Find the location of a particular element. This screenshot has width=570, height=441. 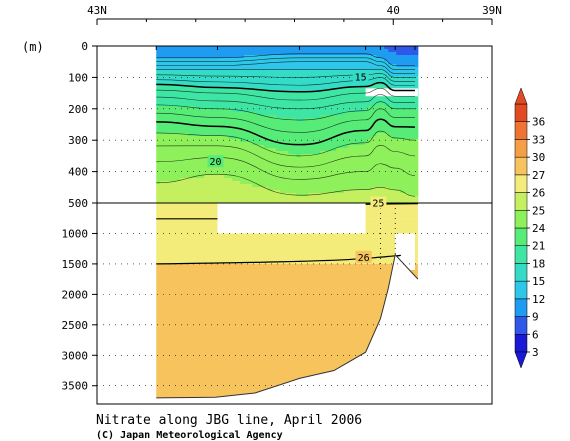

colorbar-label: 33 is located at coordinates (538, 139).